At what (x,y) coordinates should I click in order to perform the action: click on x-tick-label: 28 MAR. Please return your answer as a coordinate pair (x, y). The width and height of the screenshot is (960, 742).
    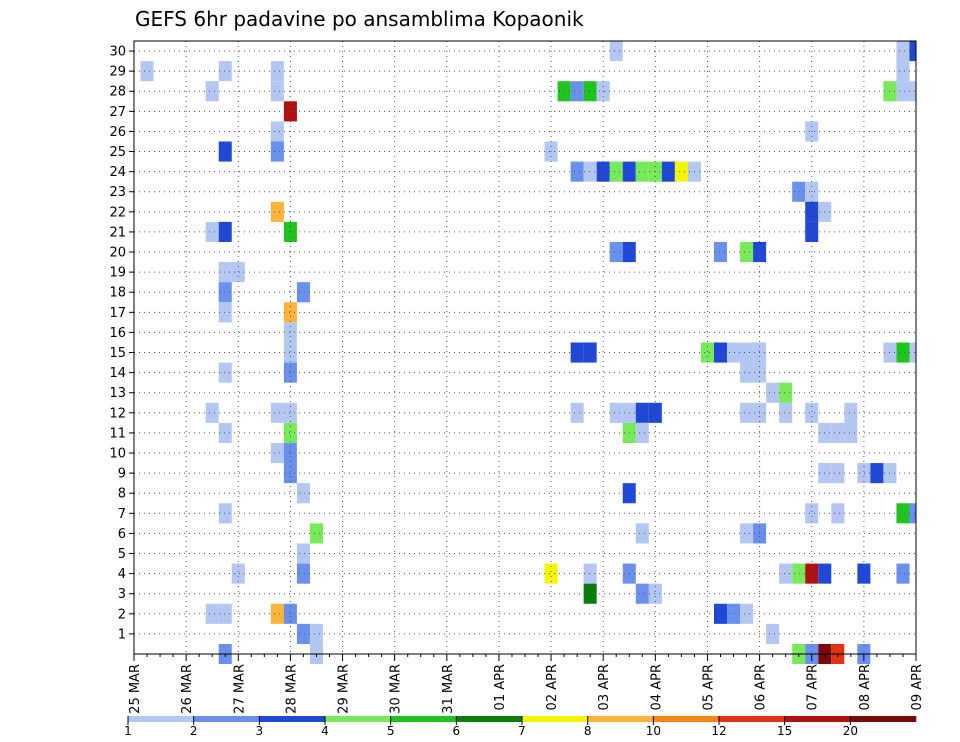
    Looking at the image, I should click on (291, 689).